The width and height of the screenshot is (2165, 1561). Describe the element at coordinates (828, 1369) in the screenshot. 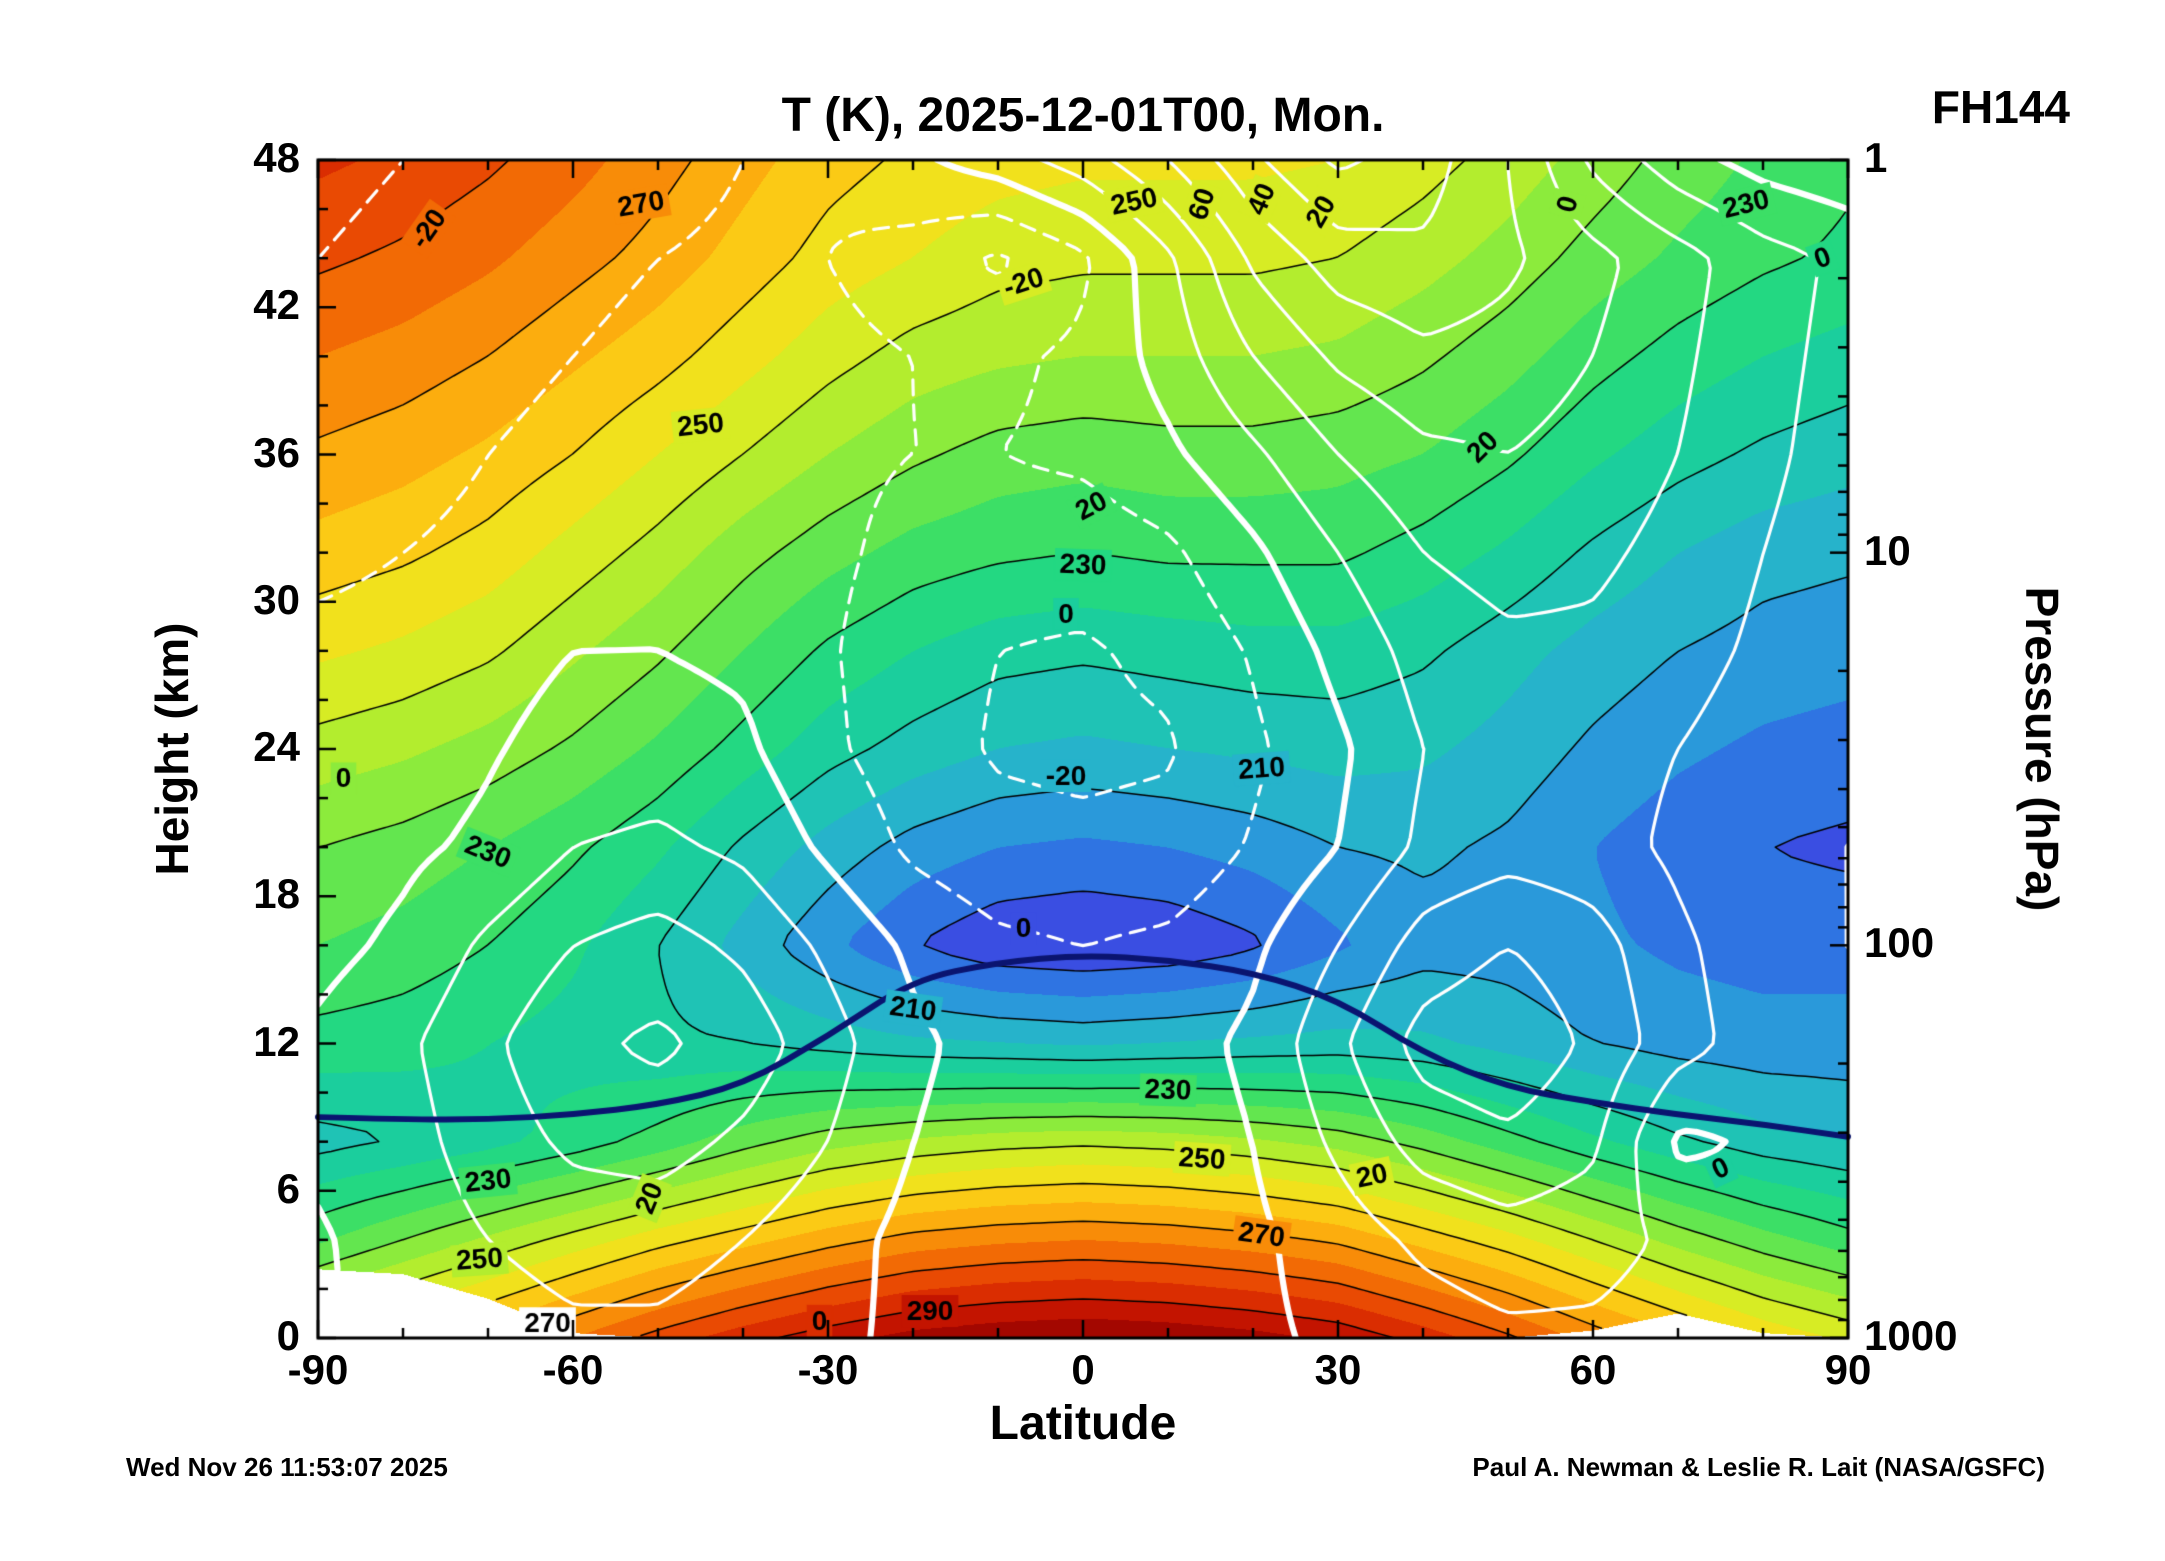

I see `x-tick-label: -30` at that location.